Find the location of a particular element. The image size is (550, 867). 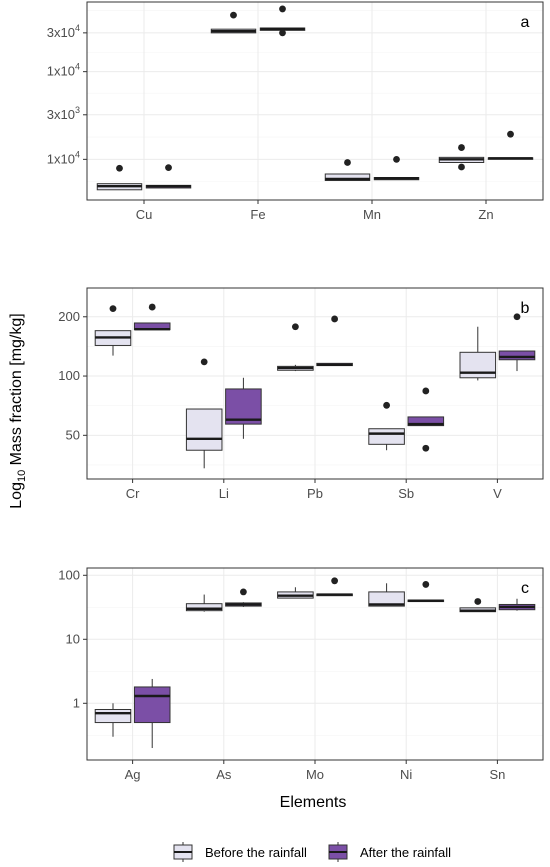

y-tick-label-base: 100 is located at coordinates (69, 375).